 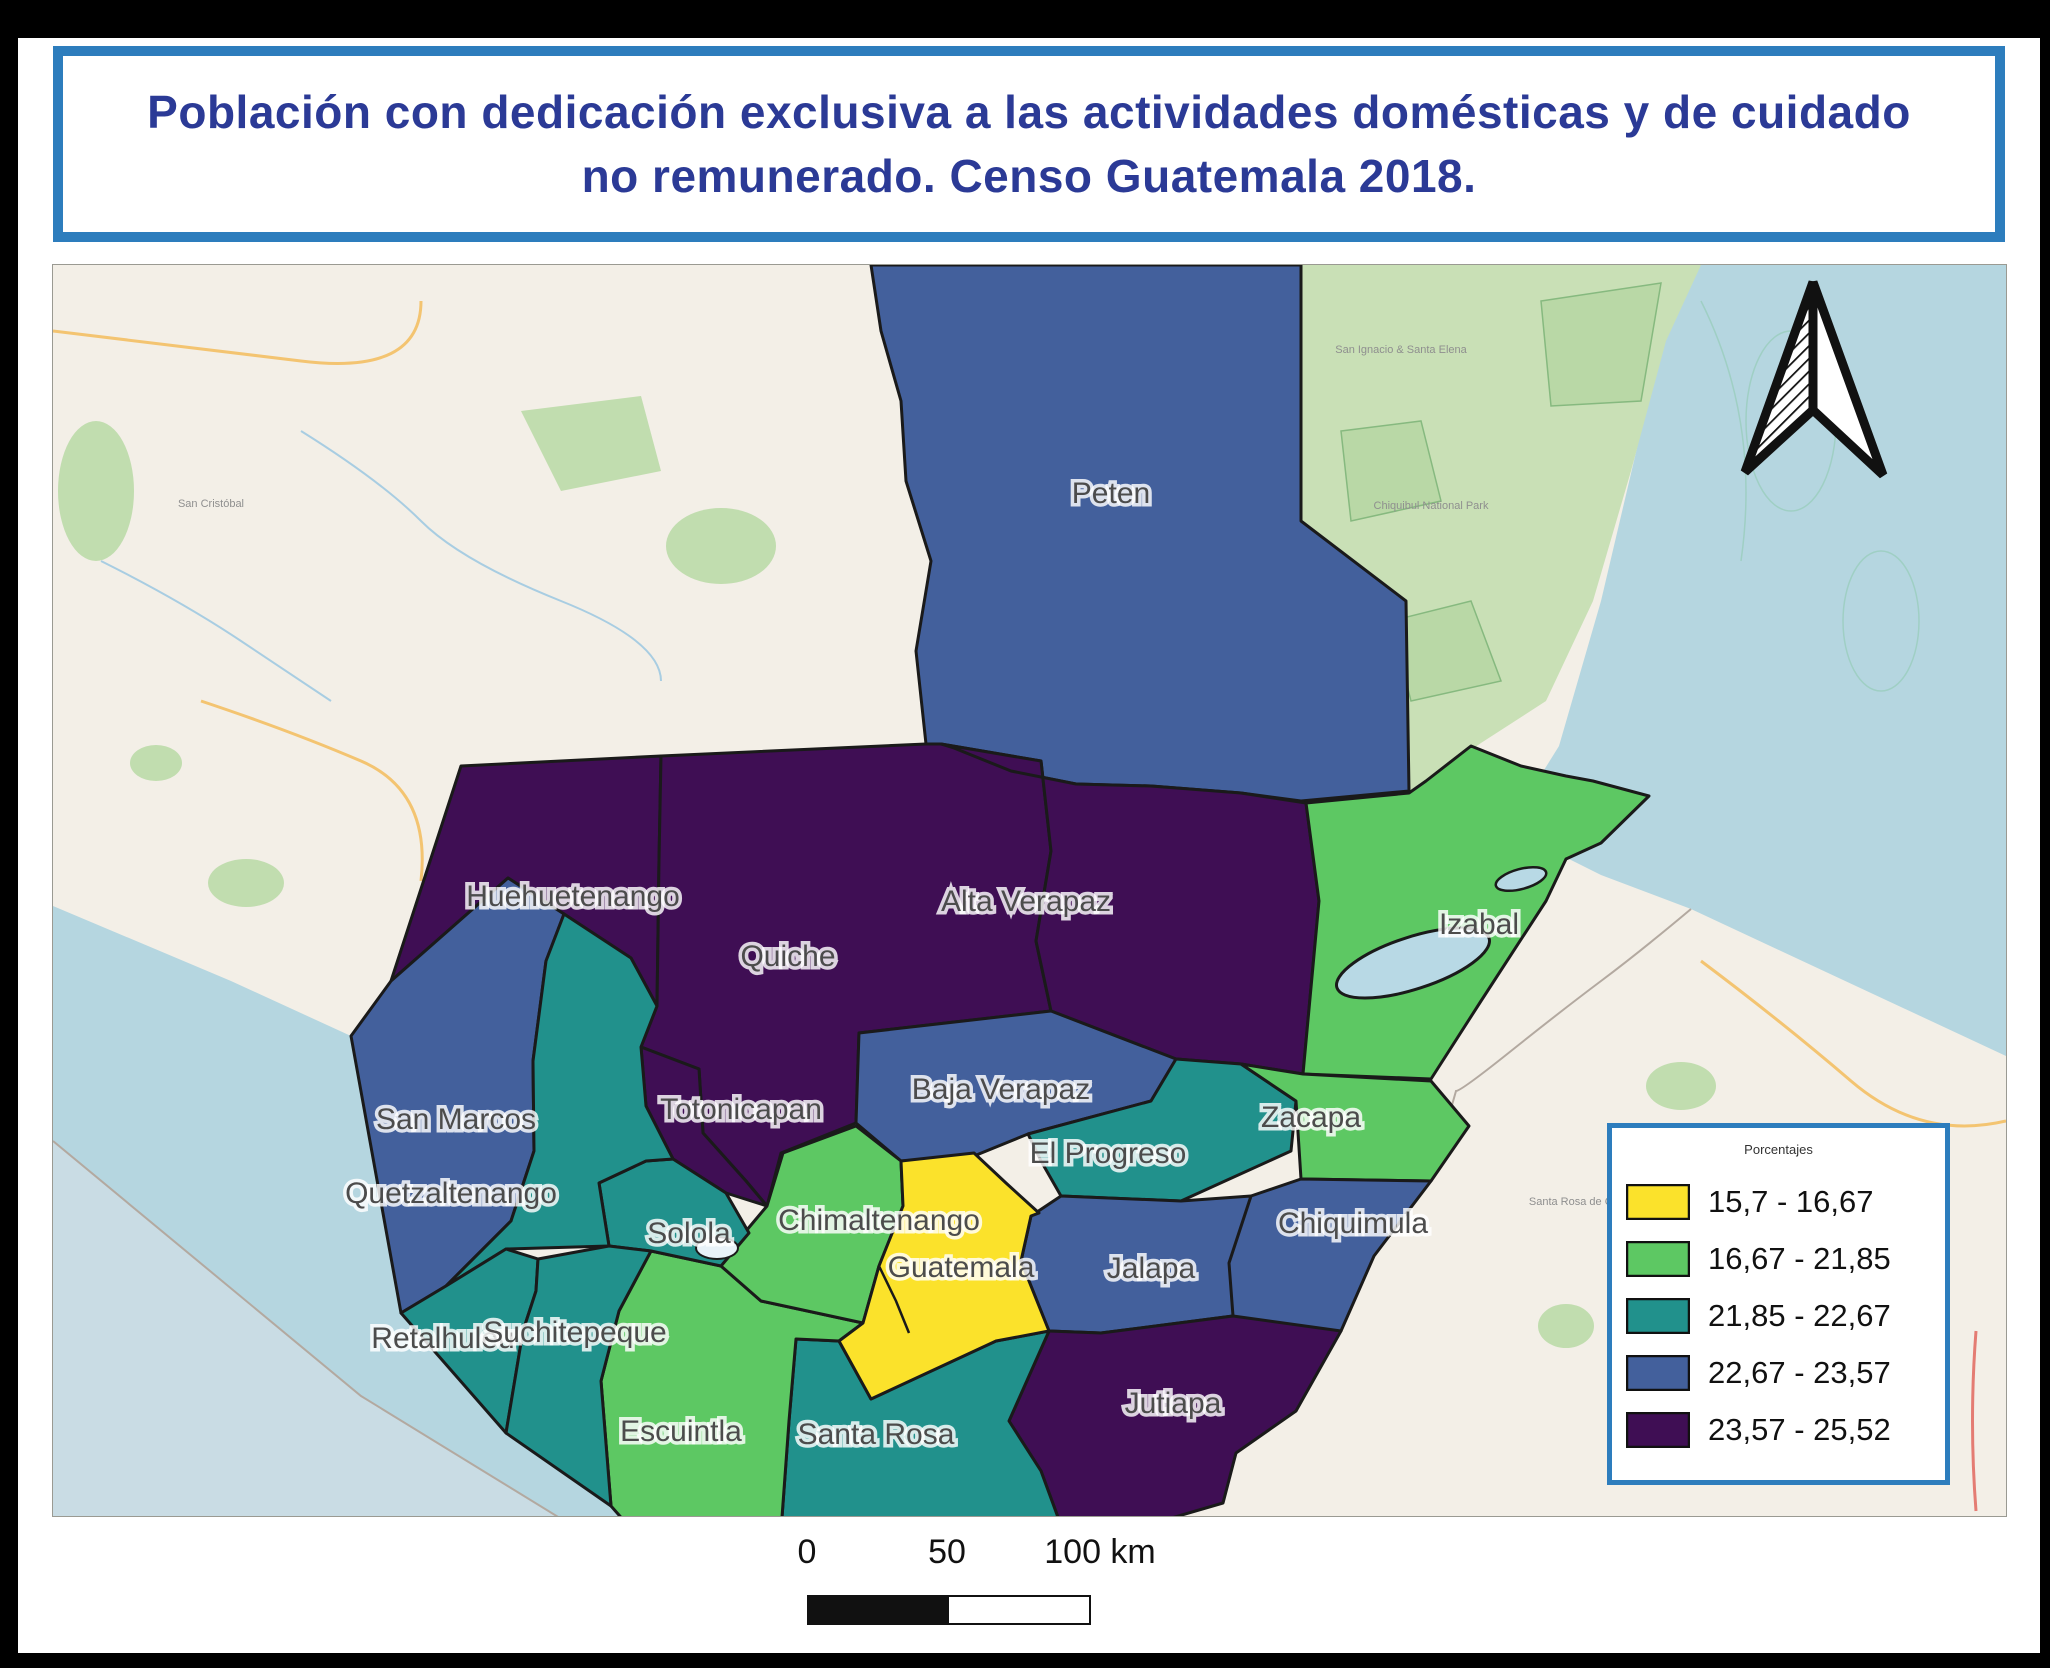 What do you see at coordinates (1311, 1117) in the screenshot?
I see `label-zacapa: Zacapa` at bounding box center [1311, 1117].